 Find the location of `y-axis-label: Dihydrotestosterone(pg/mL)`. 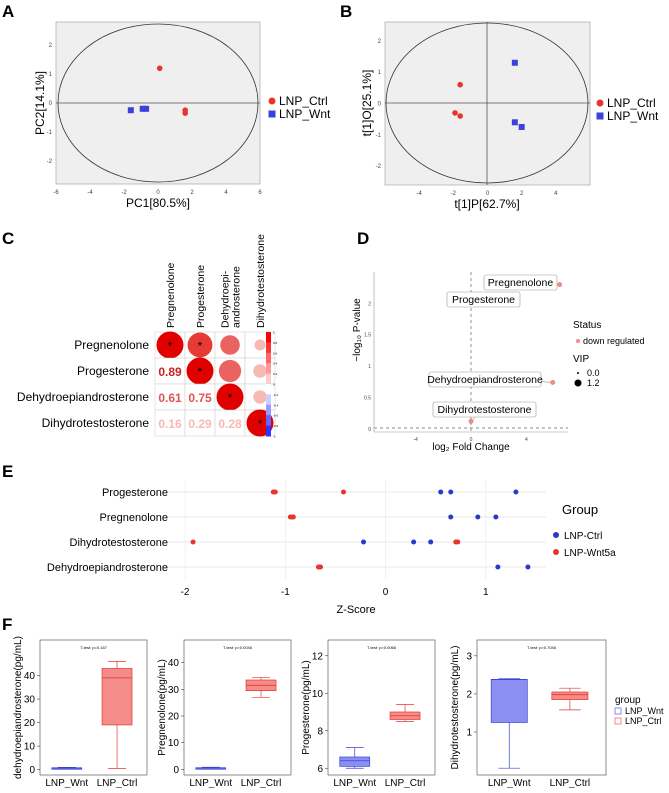

y-axis-label: Dihydrotestosterone(pg/mL) is located at coordinates (455, 708).